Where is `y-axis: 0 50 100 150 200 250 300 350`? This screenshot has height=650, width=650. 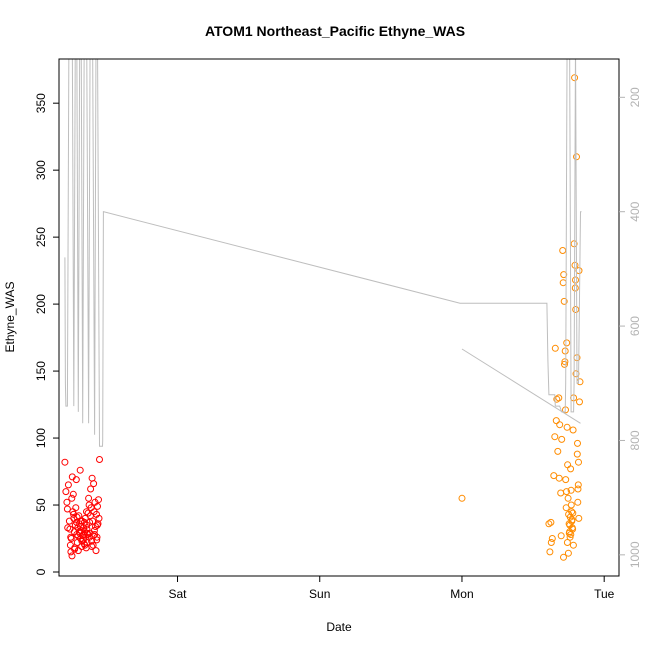 y-axis: 0 50 100 150 200 250 300 350 is located at coordinates (46, 334).